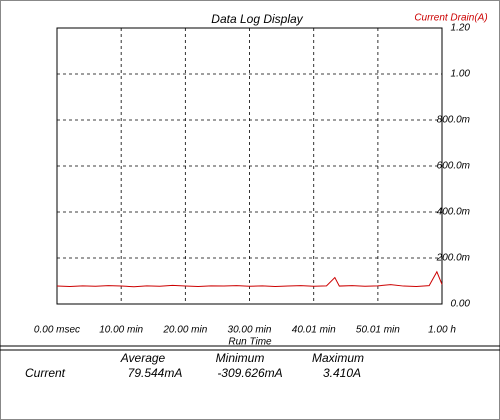 The height and width of the screenshot is (420, 500). I want to click on y-tick-label: 400.0m, so click(453, 212).